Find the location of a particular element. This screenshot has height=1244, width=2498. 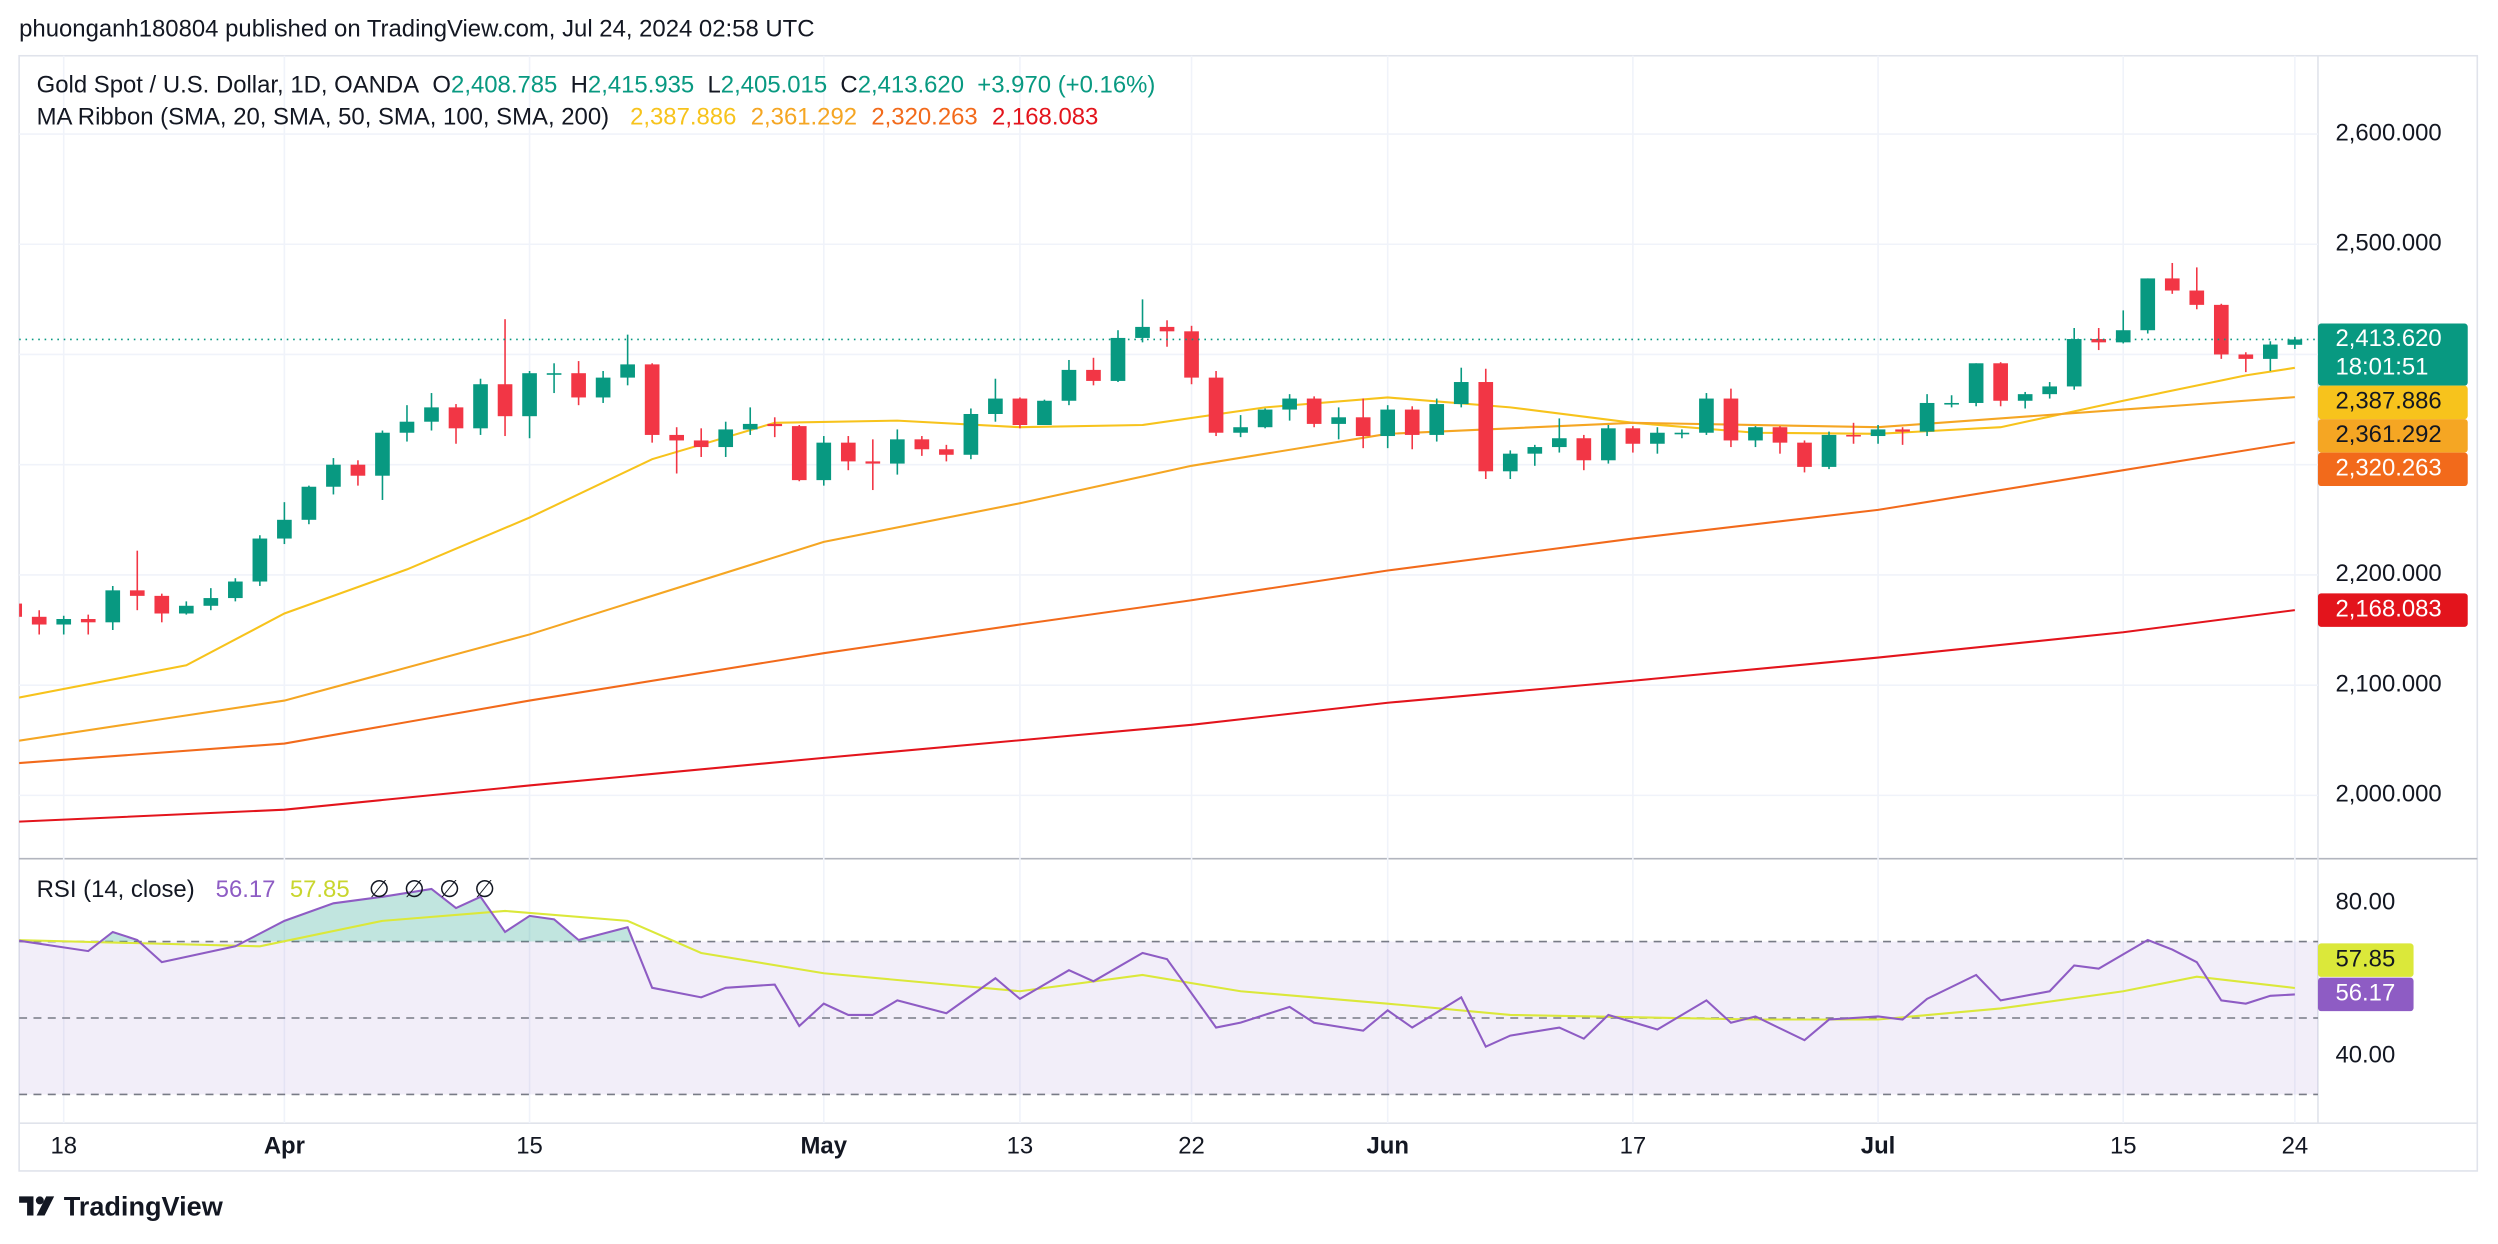

tradingview-logo is located at coordinates (37, 1206).